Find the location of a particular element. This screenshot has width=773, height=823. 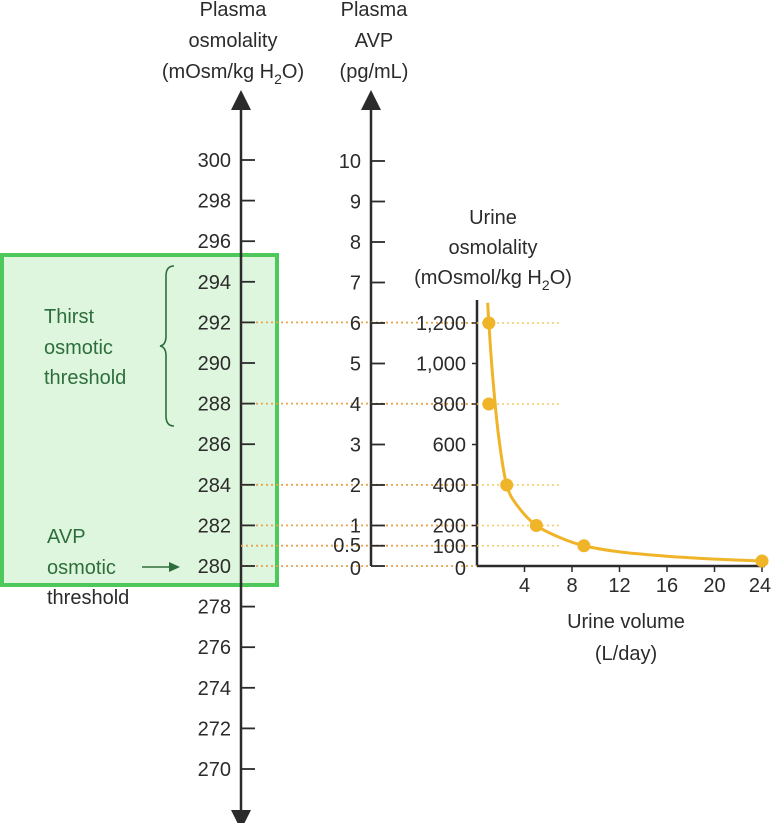

osmolality-header-line2: osmolality is located at coordinates (233, 41).